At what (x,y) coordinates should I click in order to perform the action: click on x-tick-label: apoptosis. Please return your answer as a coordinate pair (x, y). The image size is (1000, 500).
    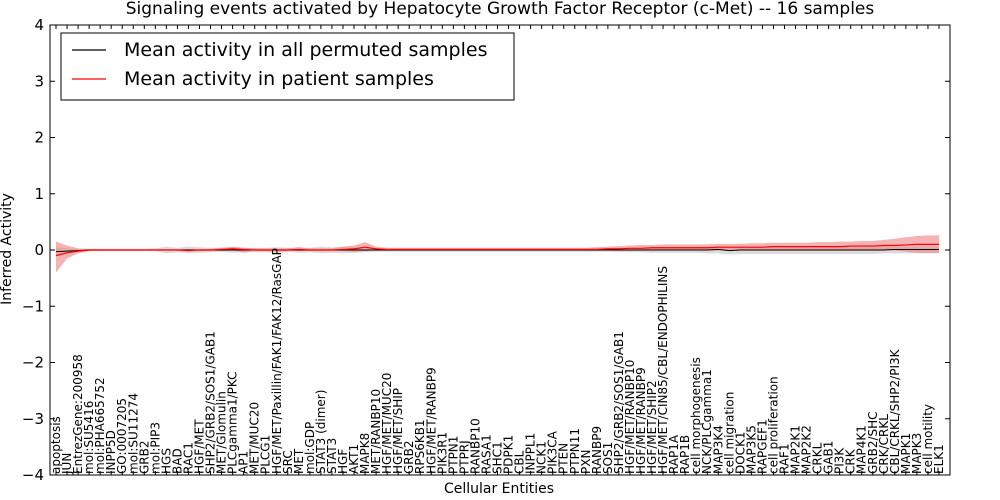
    Looking at the image, I should click on (56, 445).